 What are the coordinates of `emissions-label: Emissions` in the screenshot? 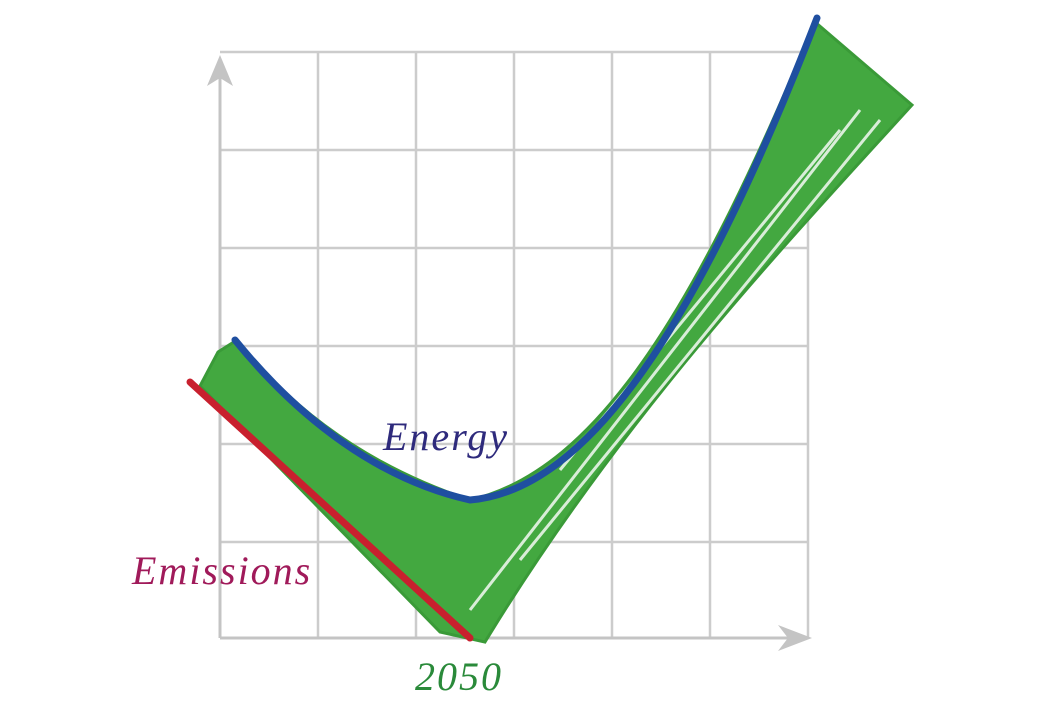 It's located at (221, 570).